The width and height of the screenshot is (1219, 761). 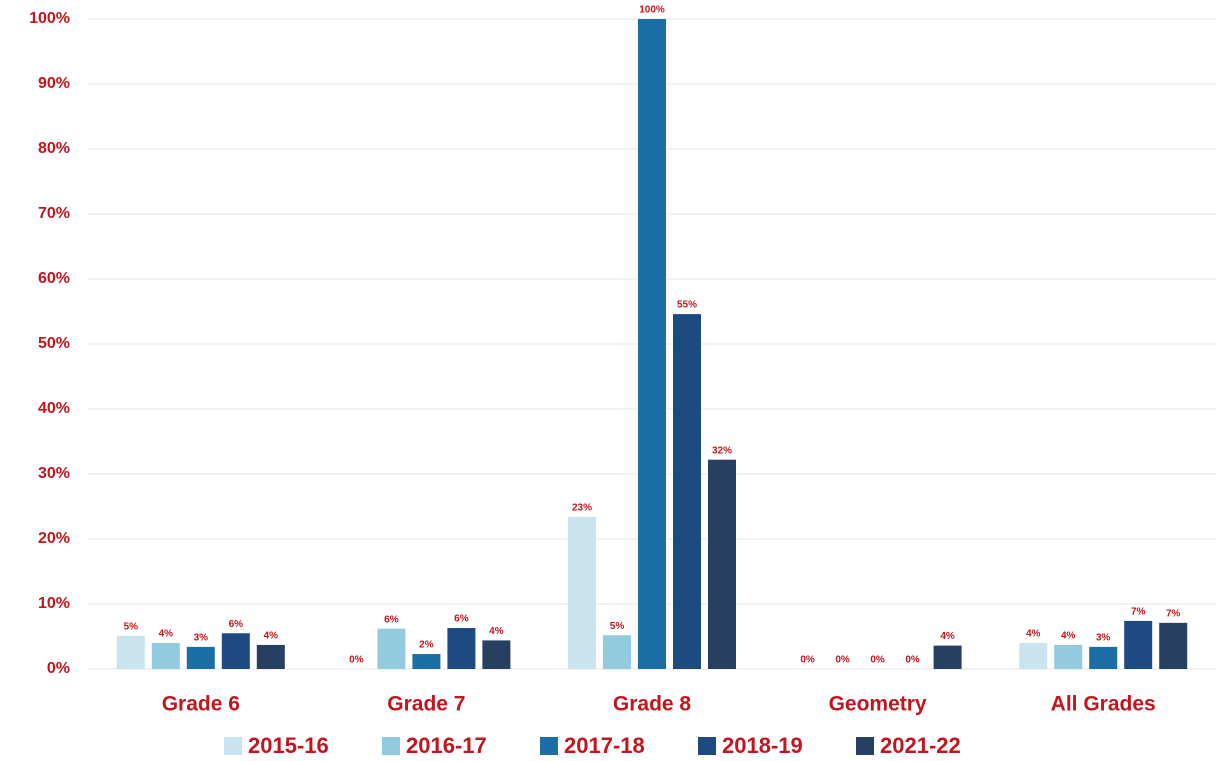 I want to click on value-label: 23%, so click(x=582, y=508).